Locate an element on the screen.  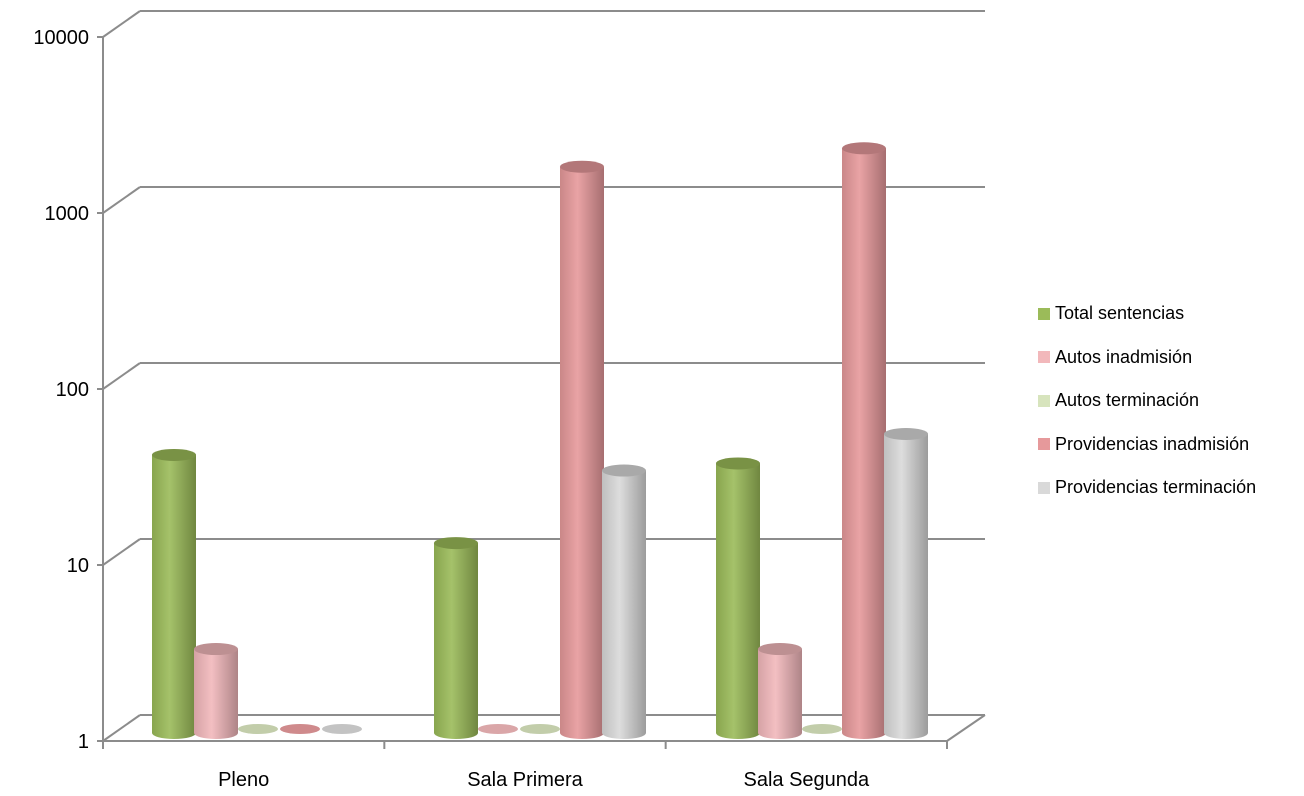
y-tick-label: 100 is located at coordinates (72, 390).